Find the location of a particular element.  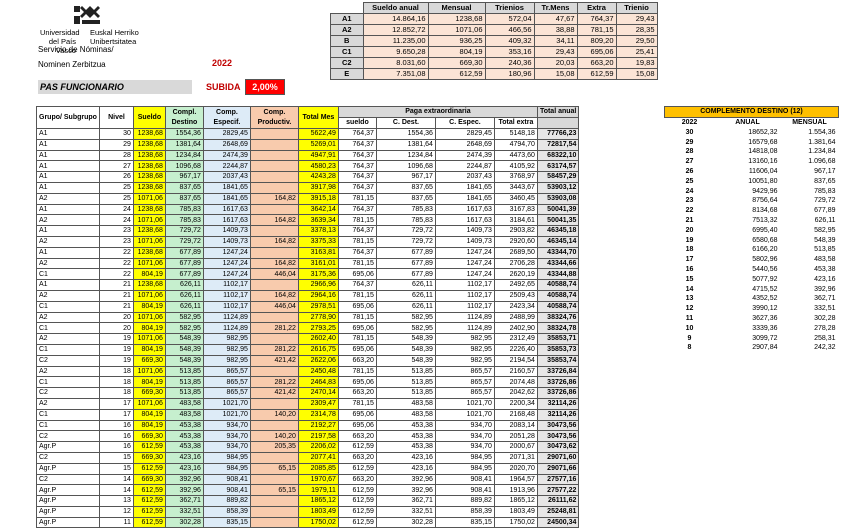

cell-pe-total: 3184,61 is located at coordinates (515, 220).